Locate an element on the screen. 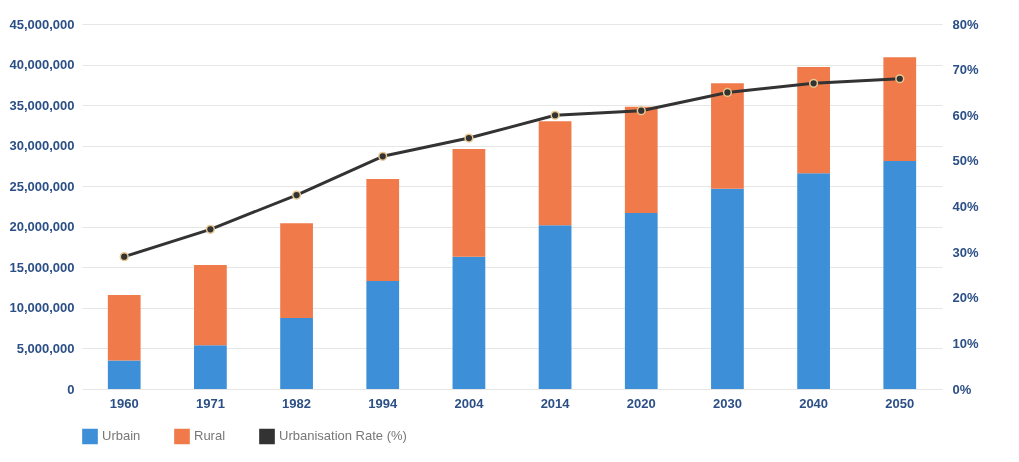  y-tick-label: 20,000,000 is located at coordinates (42, 227).